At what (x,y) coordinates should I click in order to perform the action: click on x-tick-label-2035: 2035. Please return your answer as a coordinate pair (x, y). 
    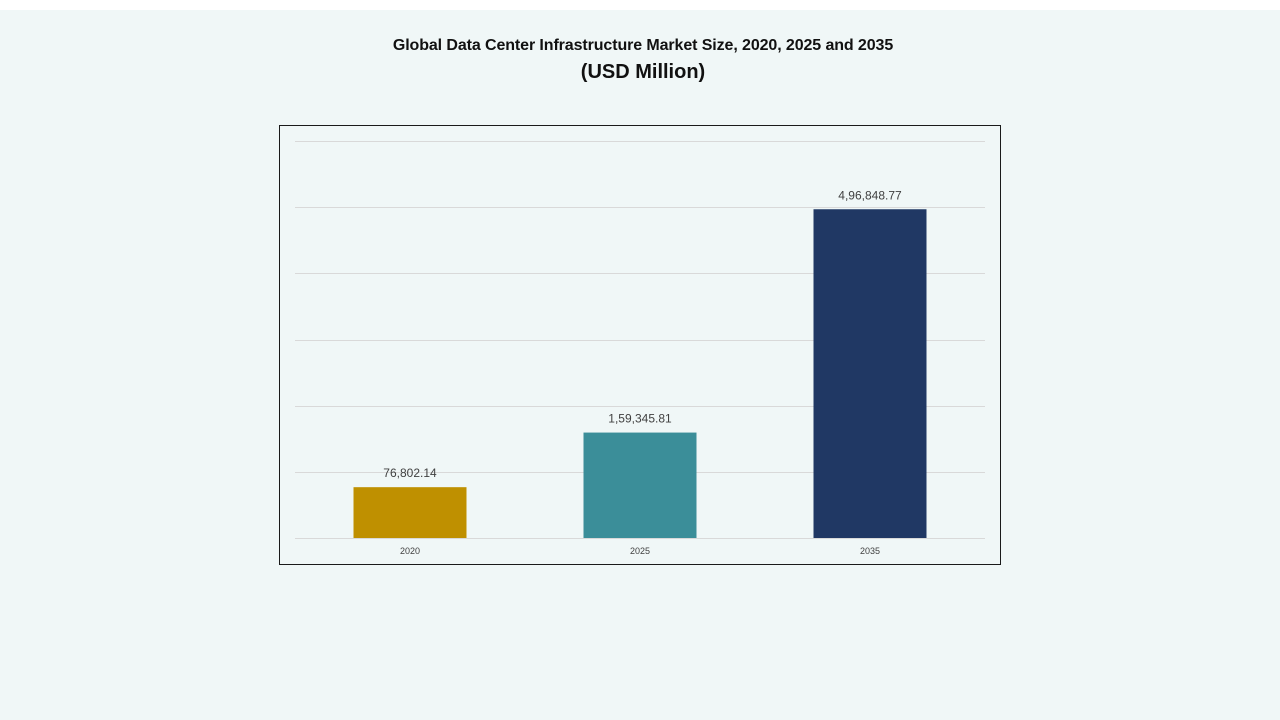
    Looking at the image, I should click on (870, 551).